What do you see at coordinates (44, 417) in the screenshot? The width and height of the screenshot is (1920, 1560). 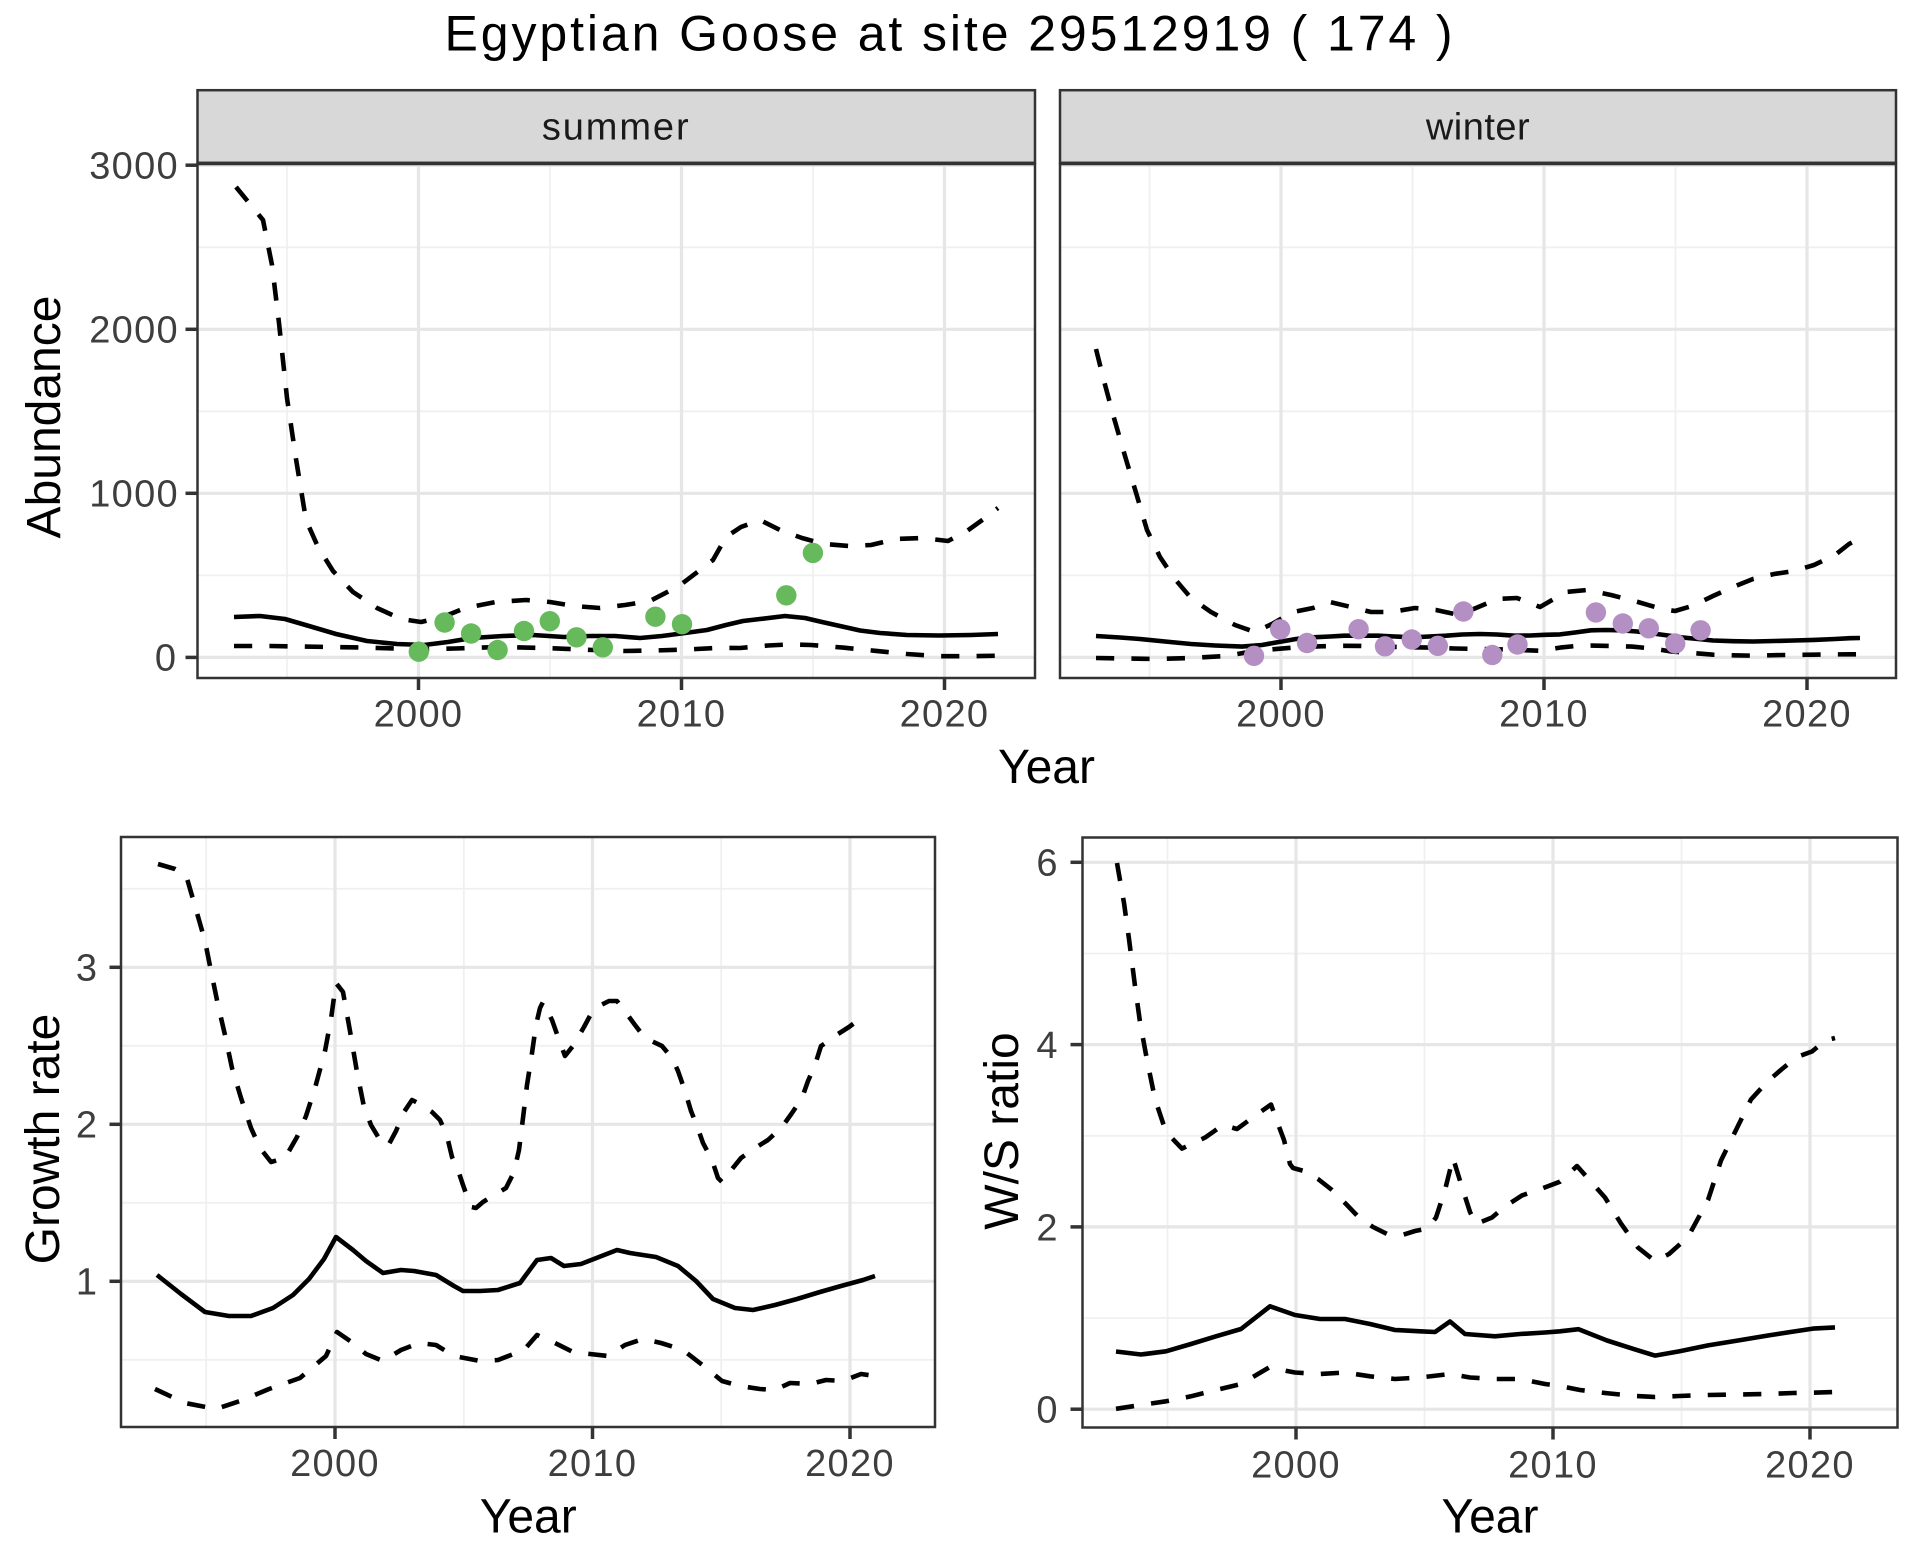 I see `svg-text: Abundance` at bounding box center [44, 417].